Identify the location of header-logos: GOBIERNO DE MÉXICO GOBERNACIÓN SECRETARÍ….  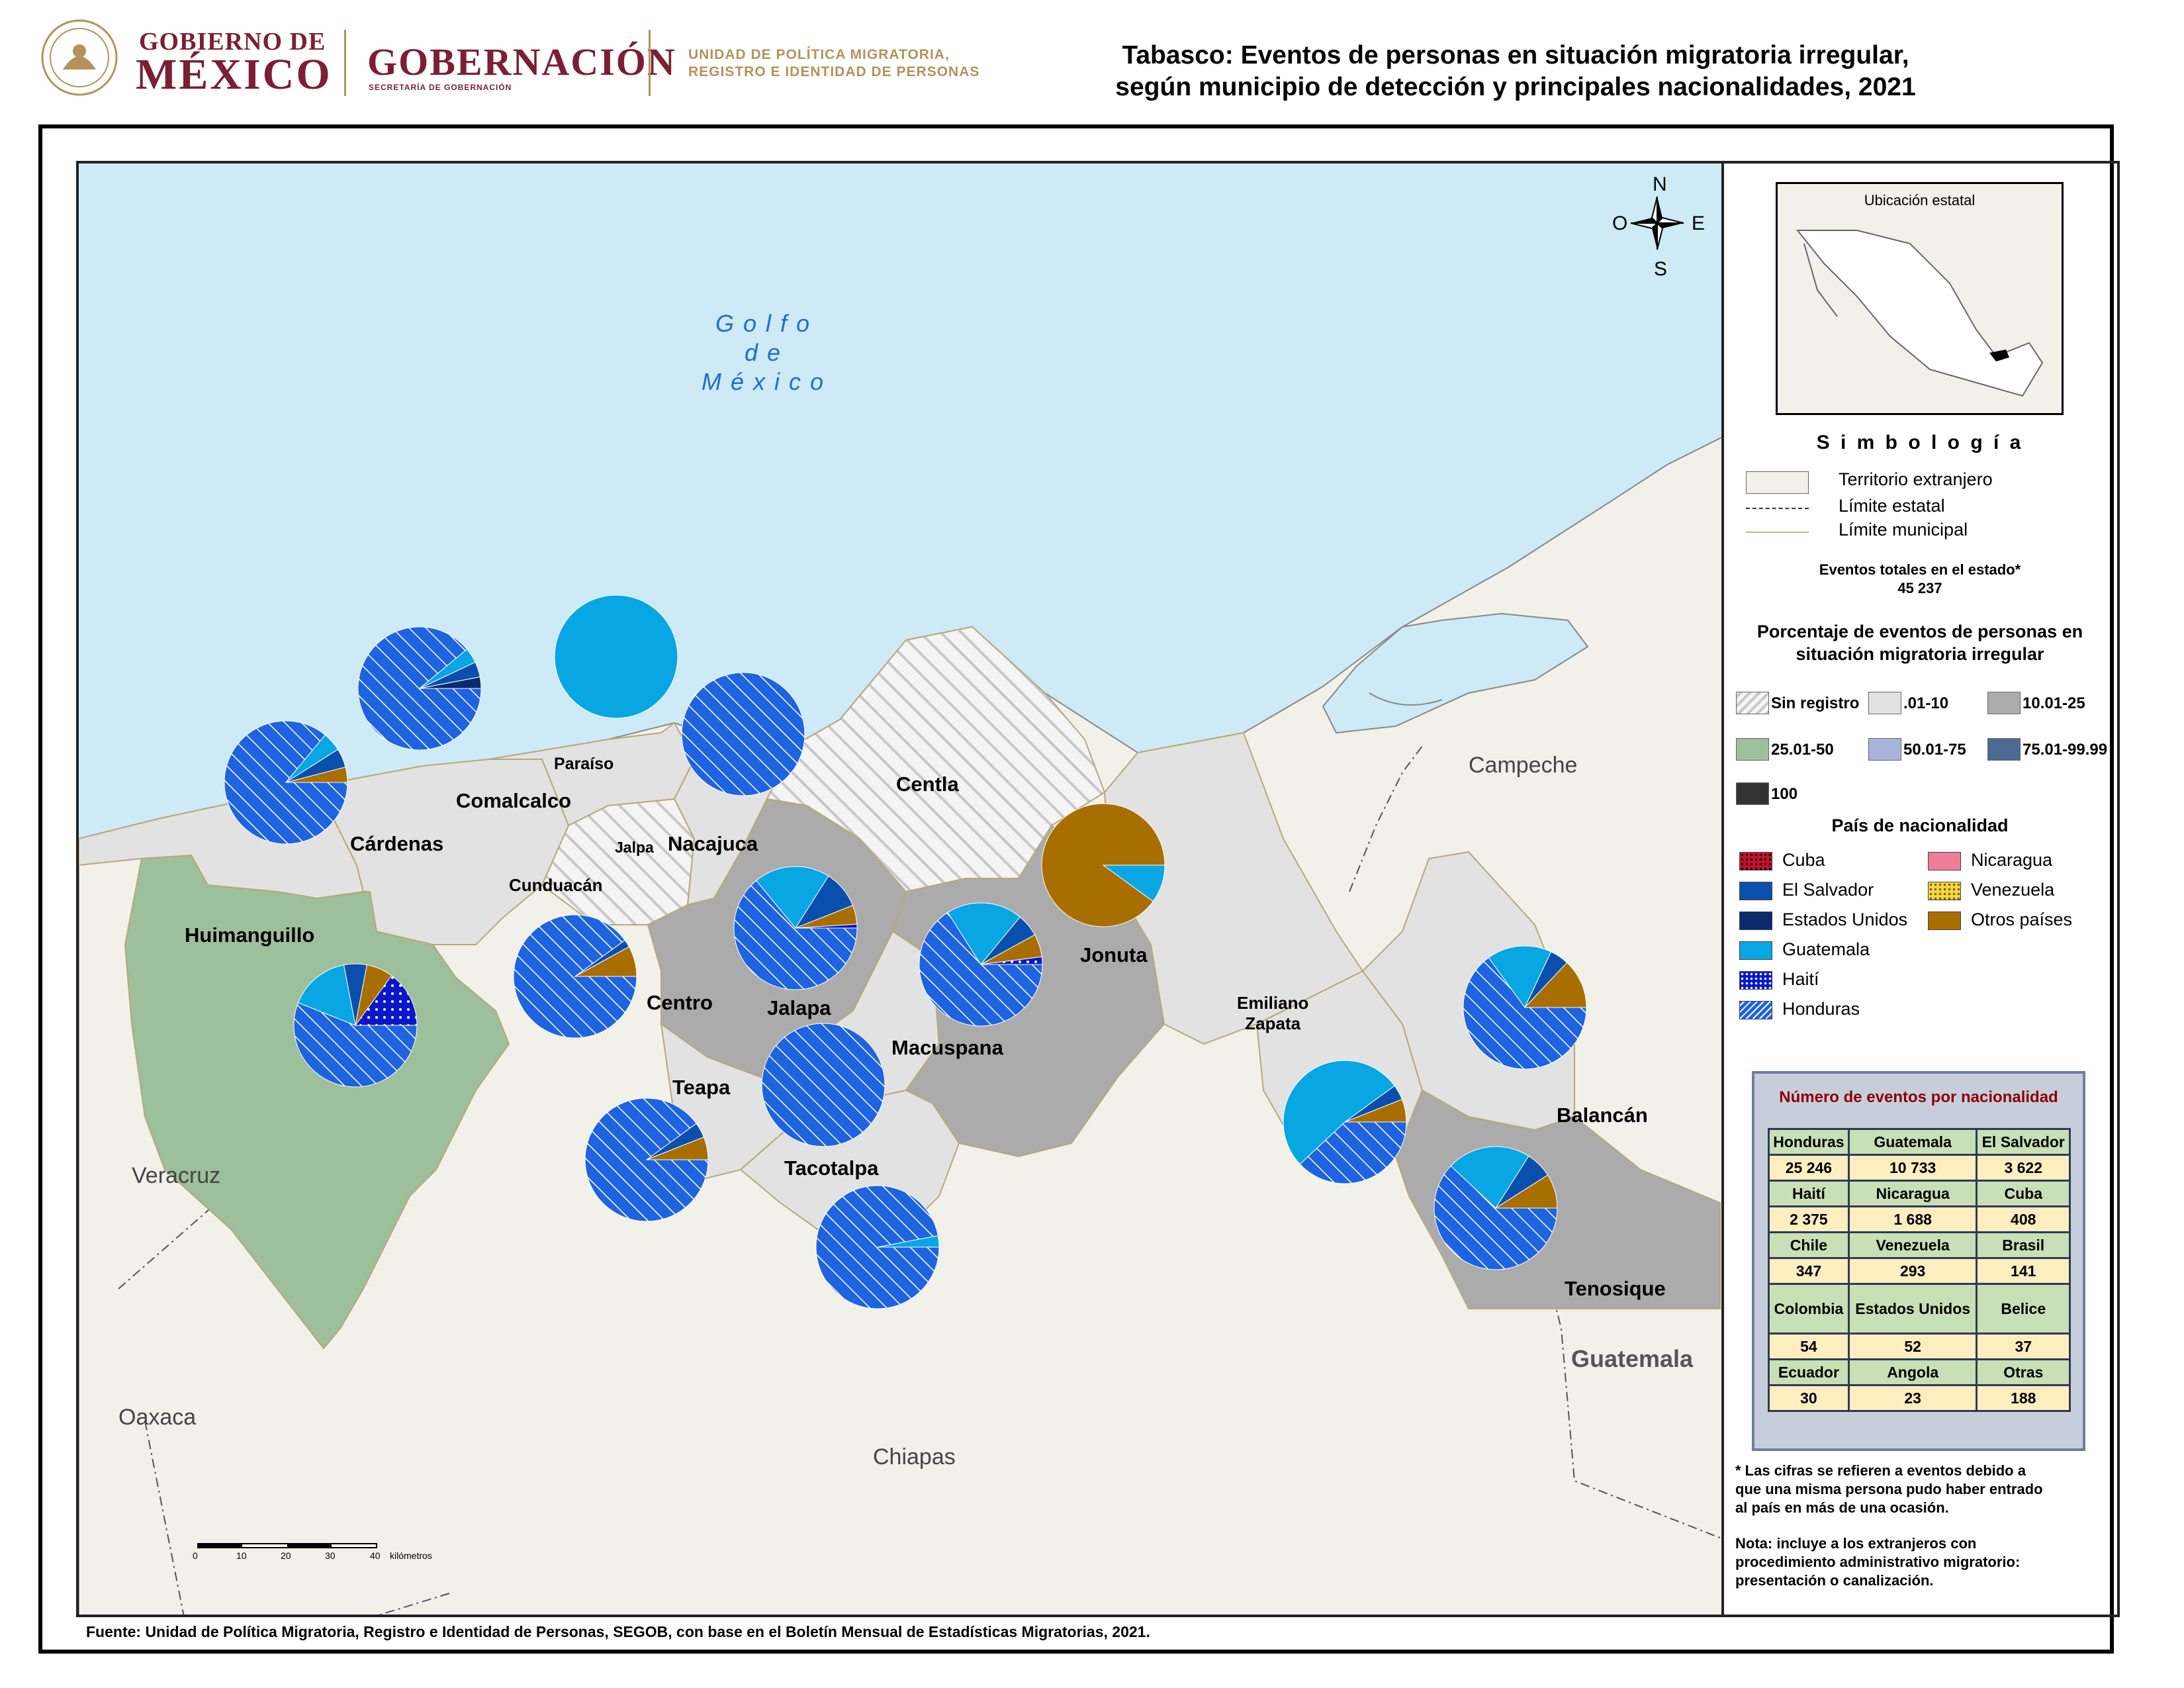
(519, 60).